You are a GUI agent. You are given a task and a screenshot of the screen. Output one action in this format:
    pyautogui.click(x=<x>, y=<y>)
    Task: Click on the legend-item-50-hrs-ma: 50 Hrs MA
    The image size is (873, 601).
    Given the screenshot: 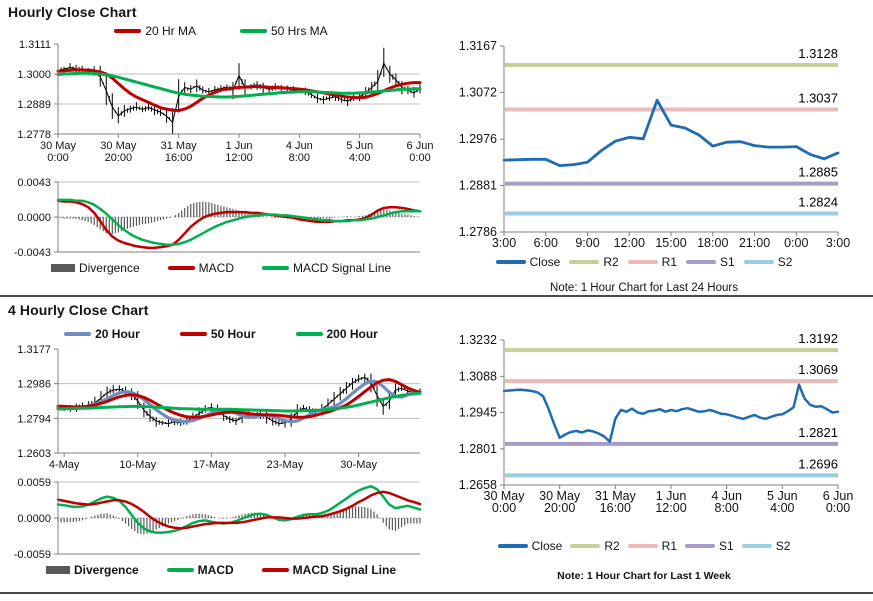 What is the action you would take?
    pyautogui.click(x=284, y=31)
    